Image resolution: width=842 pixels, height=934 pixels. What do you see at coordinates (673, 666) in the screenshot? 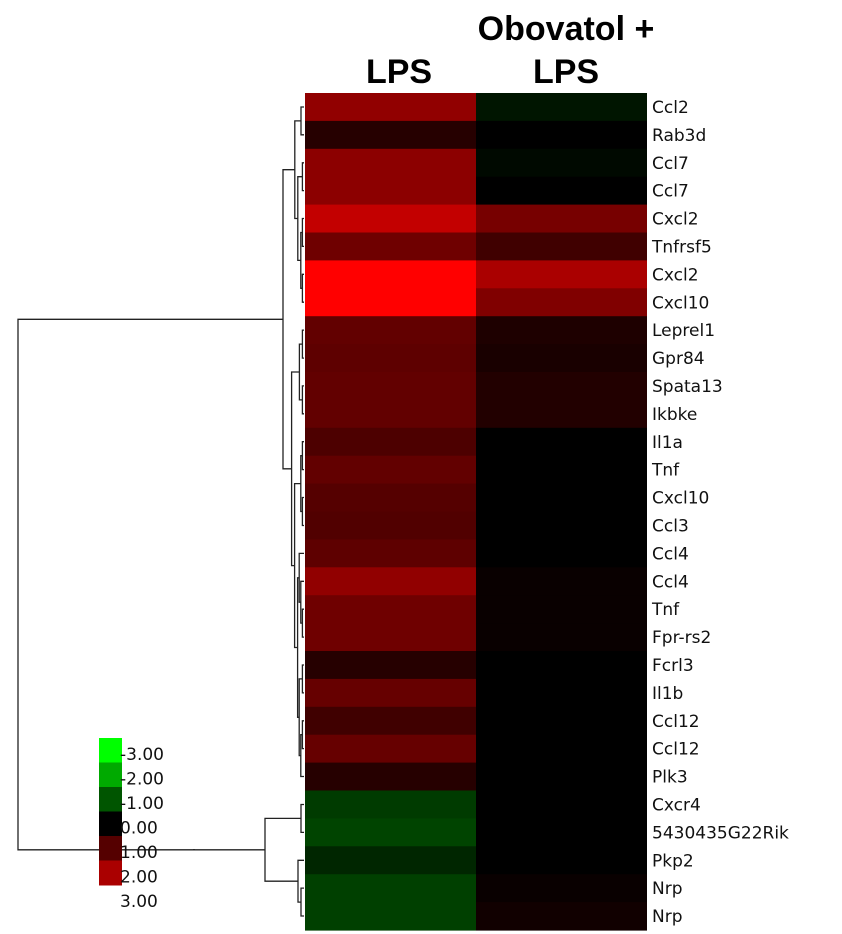
I see `gene-label: Fcrl3` at bounding box center [673, 666].